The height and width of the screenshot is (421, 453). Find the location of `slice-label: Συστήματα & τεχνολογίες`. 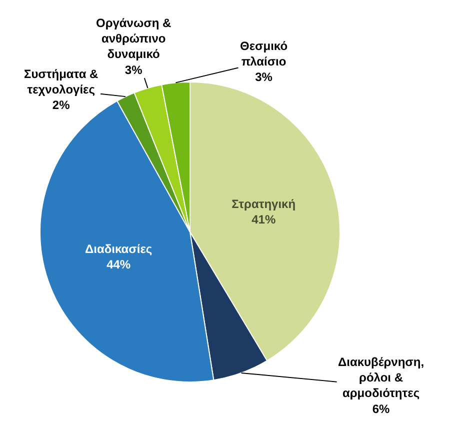

slice-label: Συστήματα & τεχνολογίες is located at coordinates (61, 82).